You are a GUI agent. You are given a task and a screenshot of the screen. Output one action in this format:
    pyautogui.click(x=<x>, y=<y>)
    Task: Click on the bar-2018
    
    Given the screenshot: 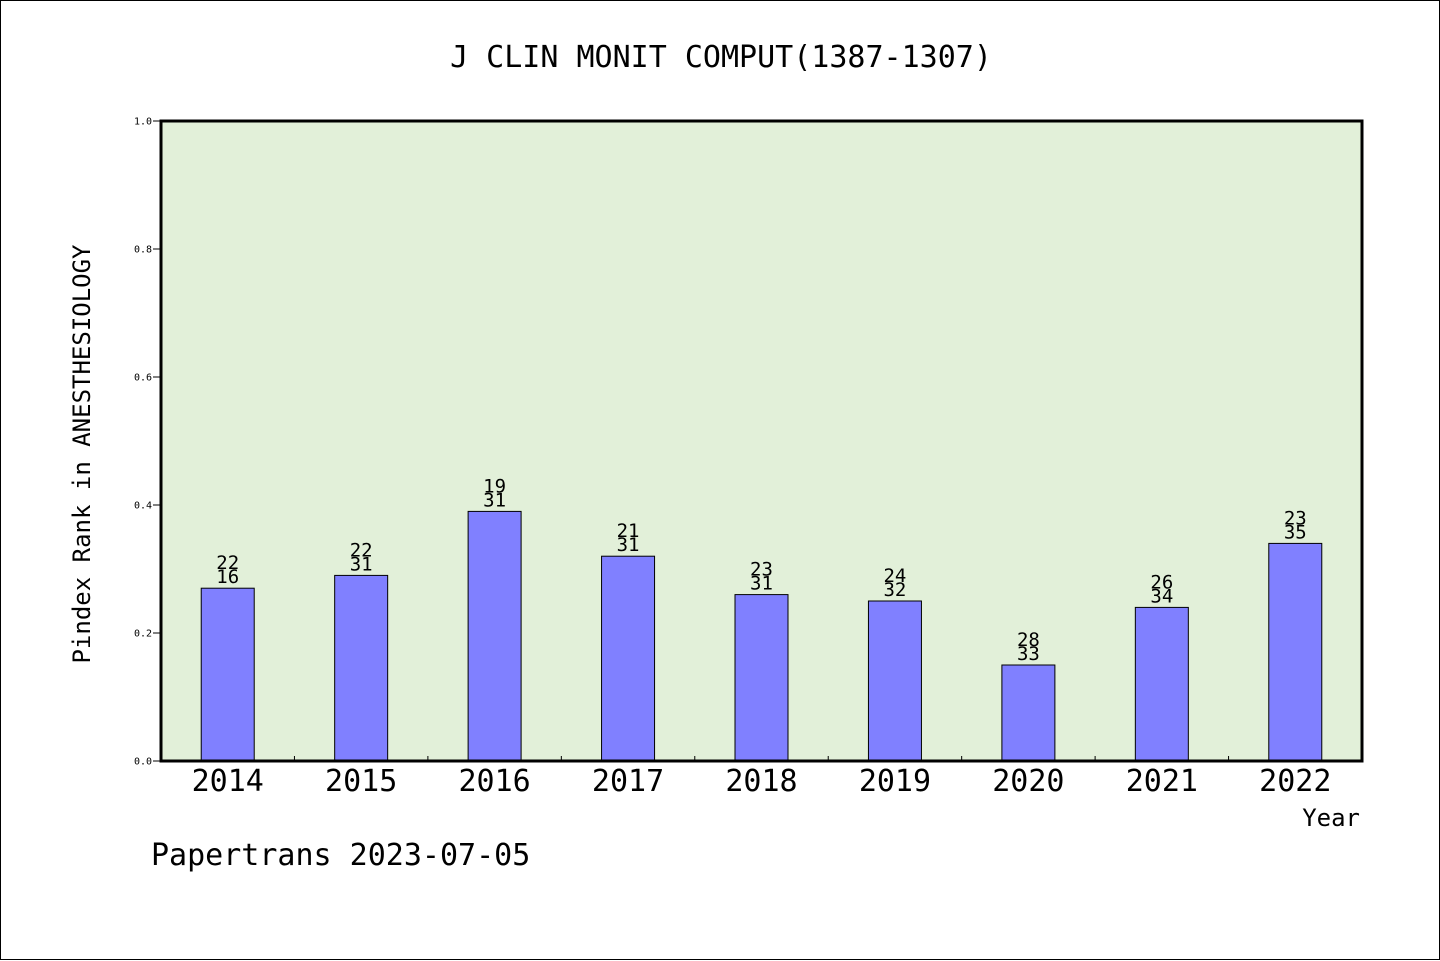 What is the action you would take?
    pyautogui.click(x=761, y=678)
    